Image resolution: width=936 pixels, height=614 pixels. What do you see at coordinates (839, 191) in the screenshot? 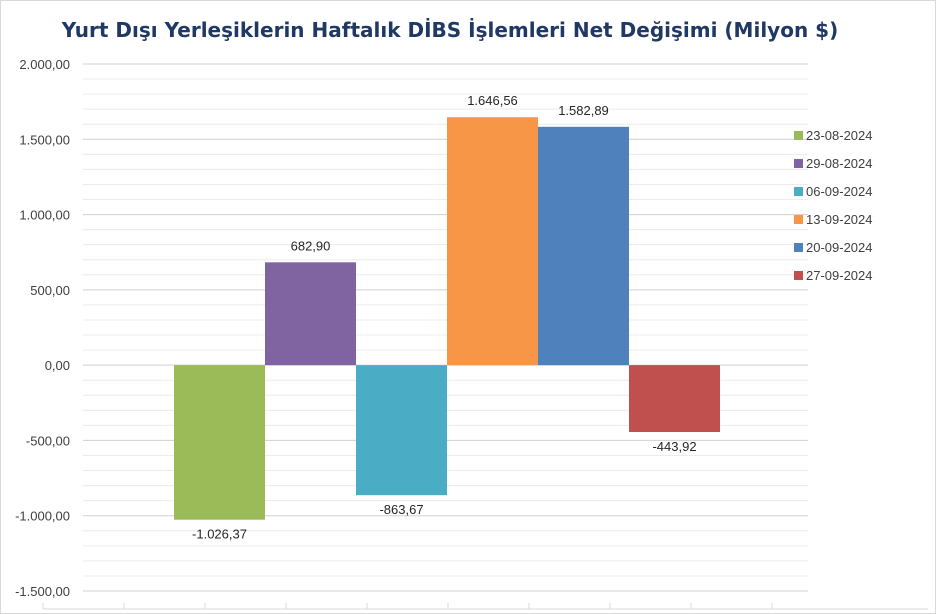
I see `legend-label: 06-09-2024` at bounding box center [839, 191].